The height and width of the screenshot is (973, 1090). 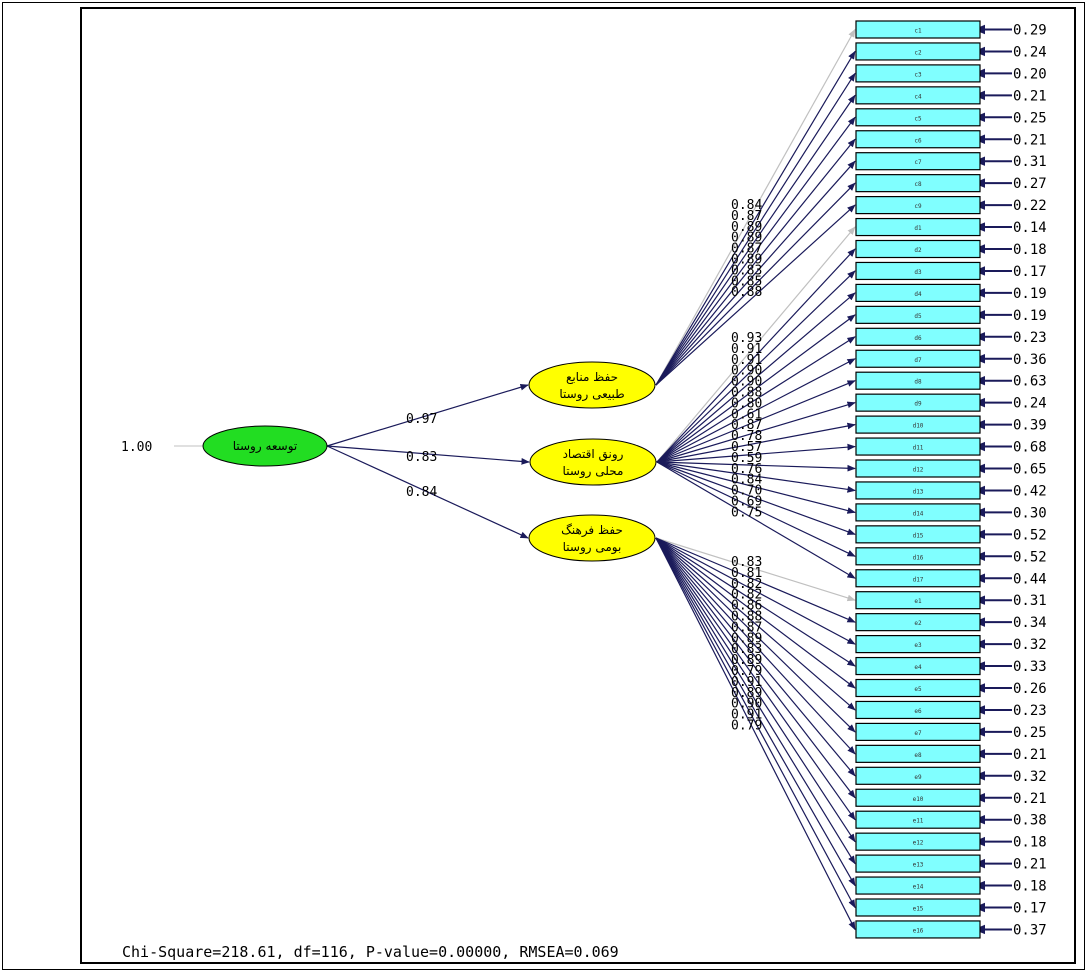 What do you see at coordinates (1030, 667) in the screenshot?
I see `error-variance-e4: 0.33` at bounding box center [1030, 667].